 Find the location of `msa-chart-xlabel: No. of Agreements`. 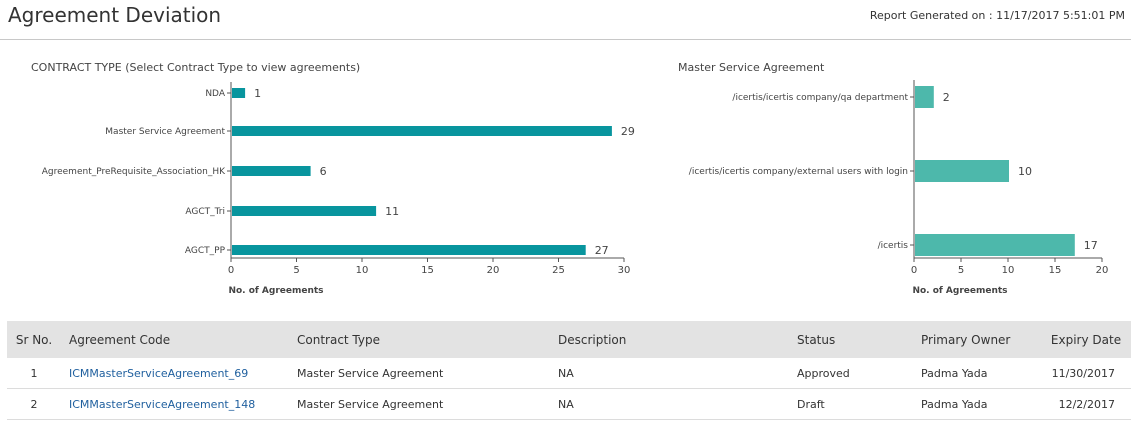

msa-chart-xlabel: No. of Agreements is located at coordinates (959, 291).